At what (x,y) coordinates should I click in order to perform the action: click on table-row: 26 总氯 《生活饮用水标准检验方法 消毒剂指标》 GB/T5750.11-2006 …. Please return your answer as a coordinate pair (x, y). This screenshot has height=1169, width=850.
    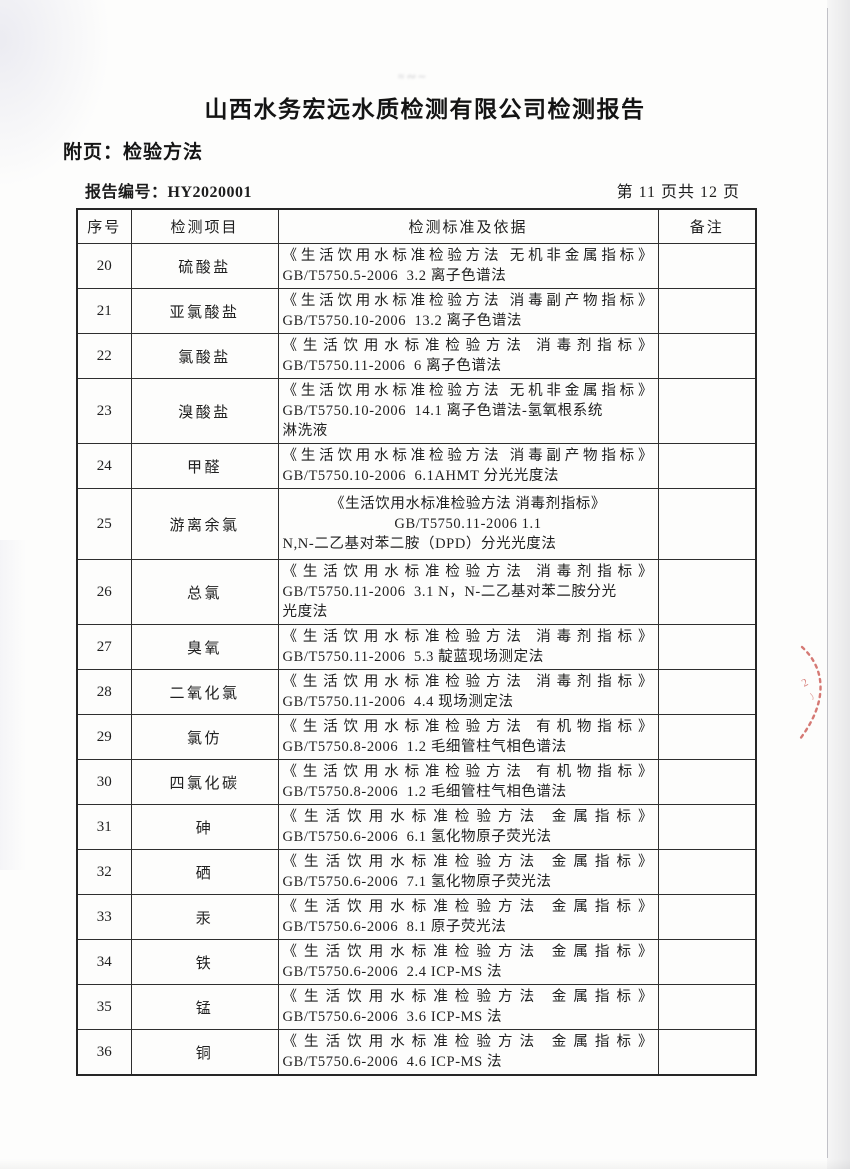
    Looking at the image, I should click on (416, 592).